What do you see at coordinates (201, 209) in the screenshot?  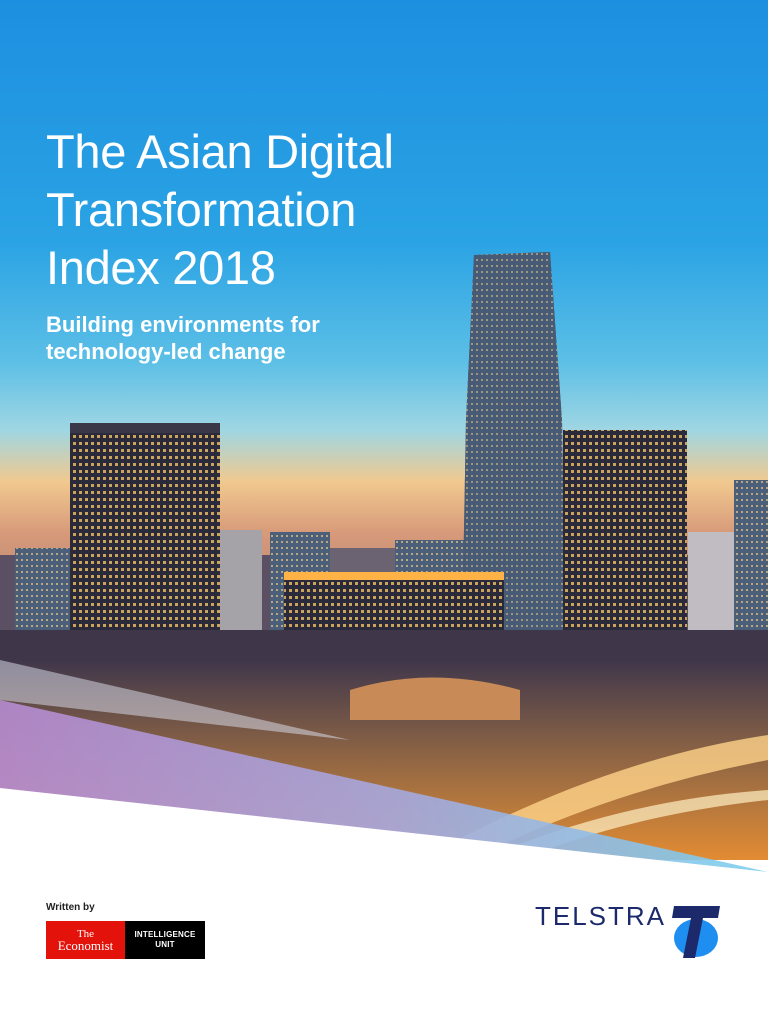 I see `title-line-2: Transformation` at bounding box center [201, 209].